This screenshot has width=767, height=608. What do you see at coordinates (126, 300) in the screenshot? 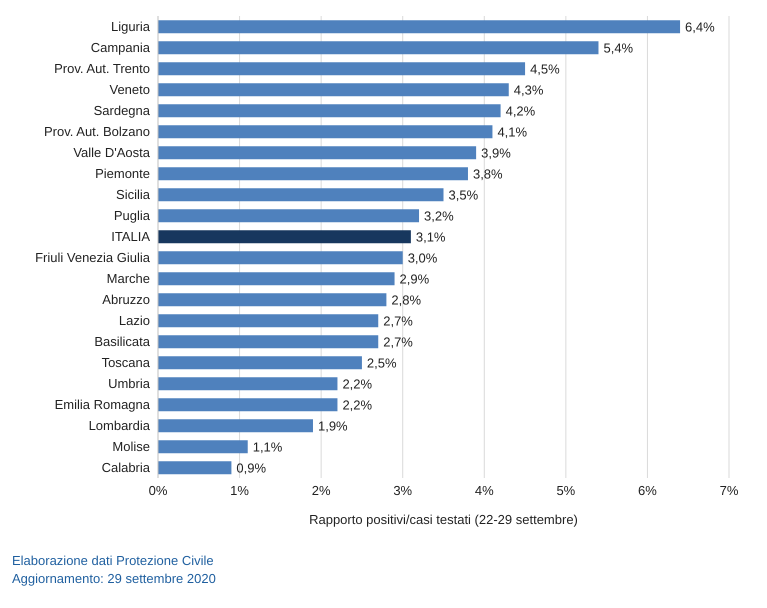
I see `y-tick-label: Abruzzo` at bounding box center [126, 300].